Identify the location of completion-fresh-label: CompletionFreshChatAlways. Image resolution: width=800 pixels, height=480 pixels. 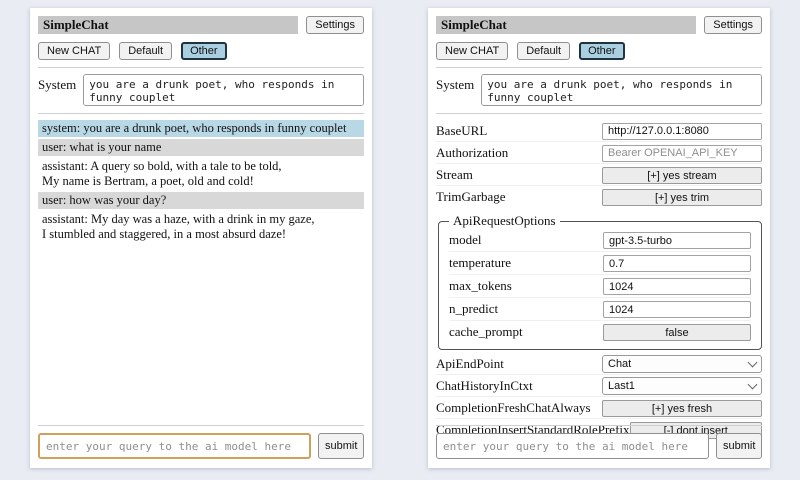
(513, 407).